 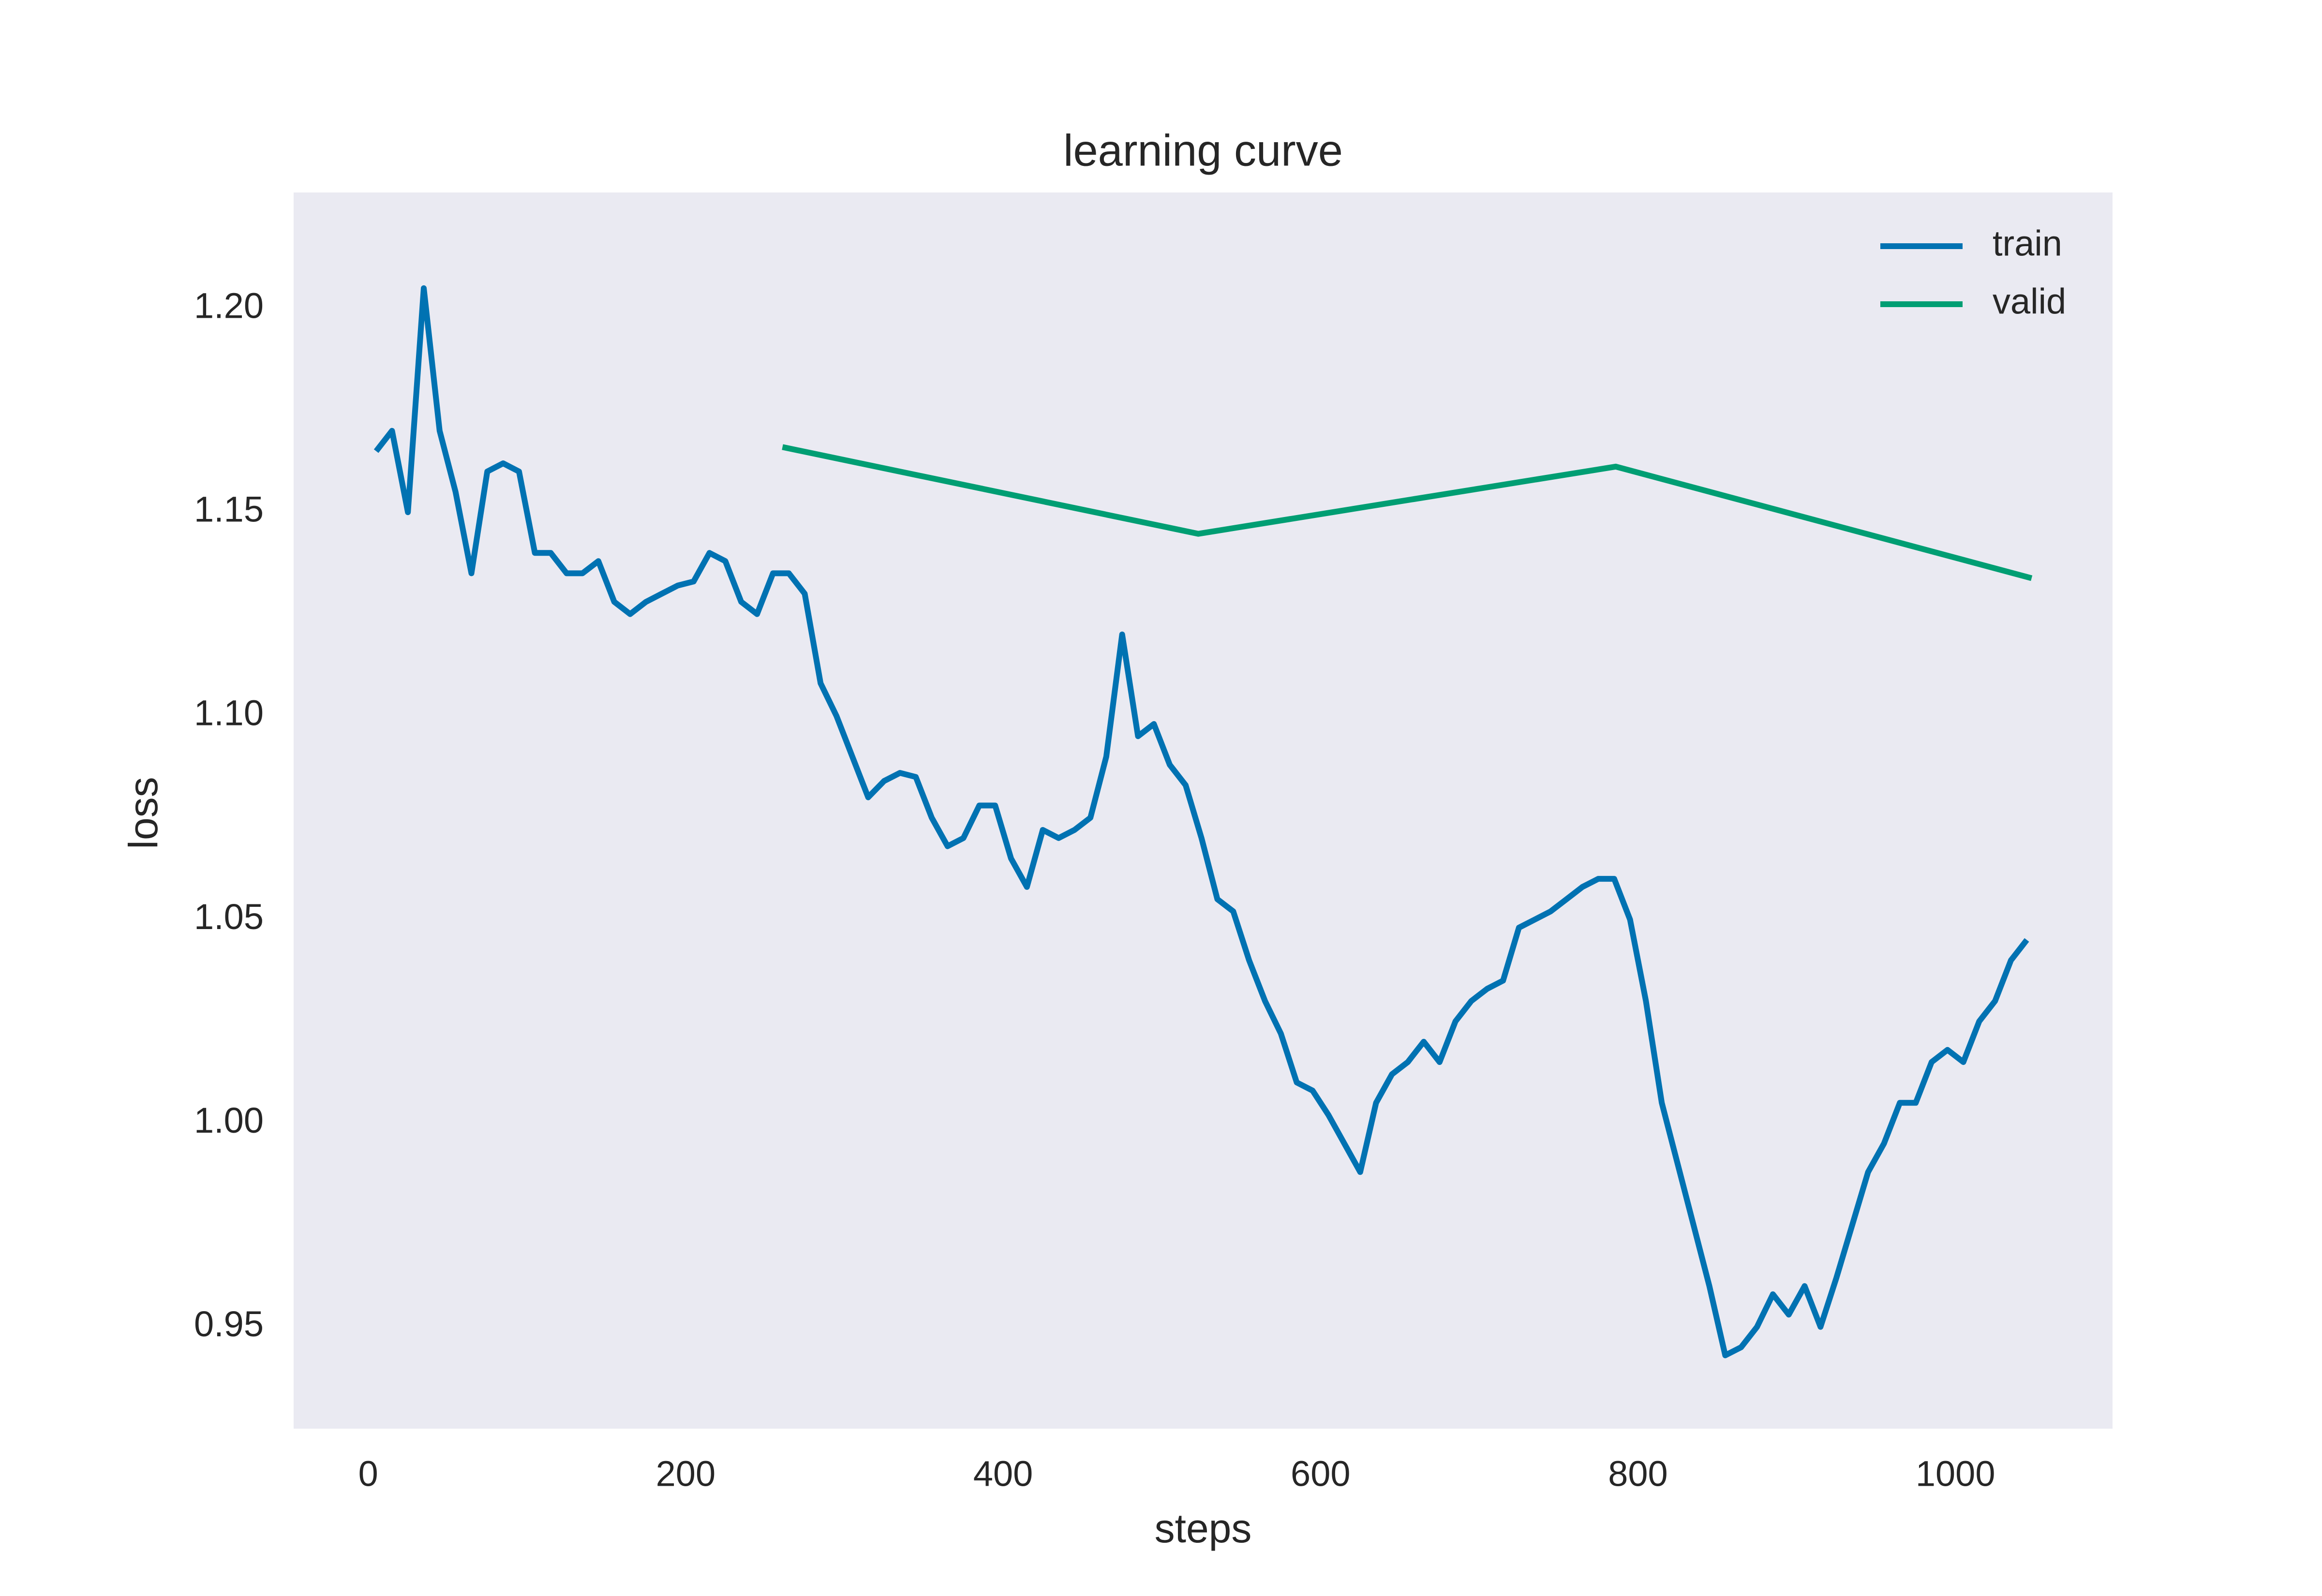 I want to click on legend-label: train, so click(x=2027, y=243).